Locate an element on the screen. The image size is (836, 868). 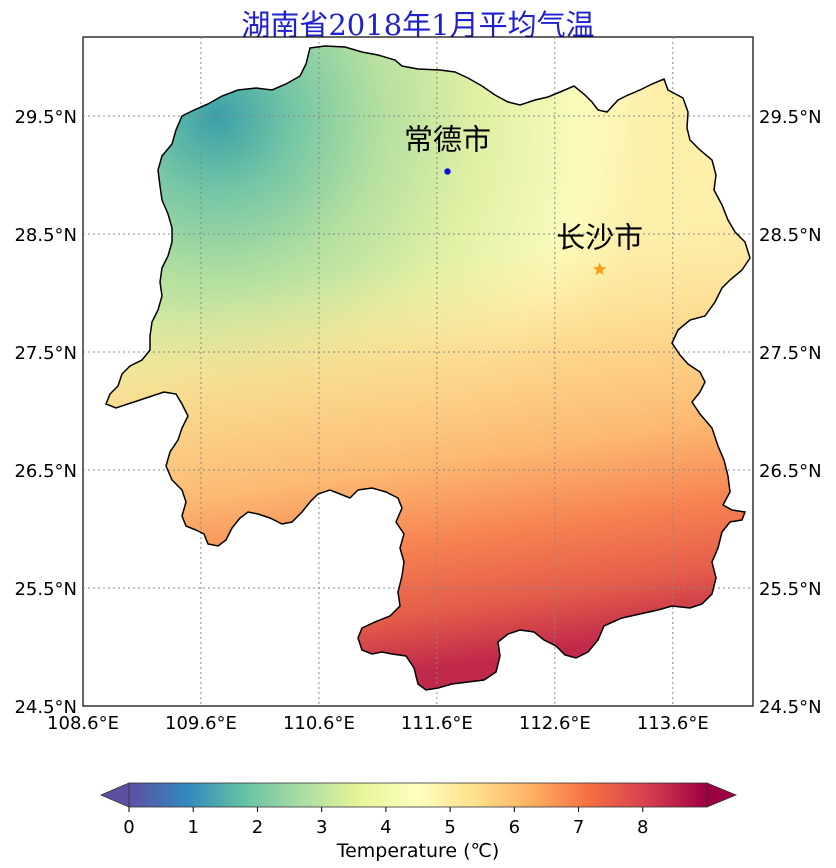
lat-tick-label-left: 25.5°N is located at coordinates (45, 589).